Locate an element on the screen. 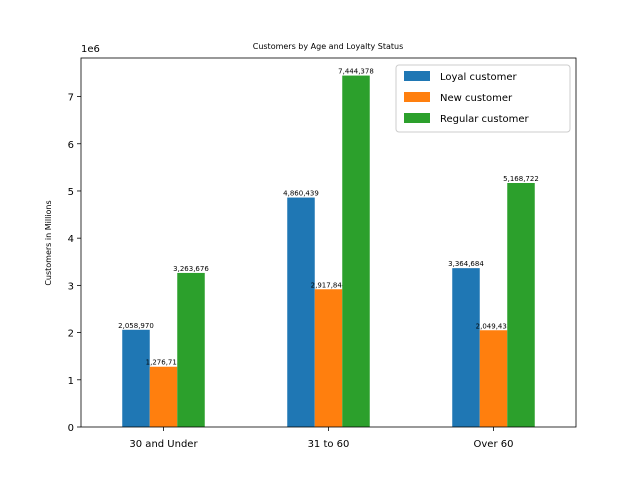  data-label: 1,276,713 is located at coordinates (164, 363).